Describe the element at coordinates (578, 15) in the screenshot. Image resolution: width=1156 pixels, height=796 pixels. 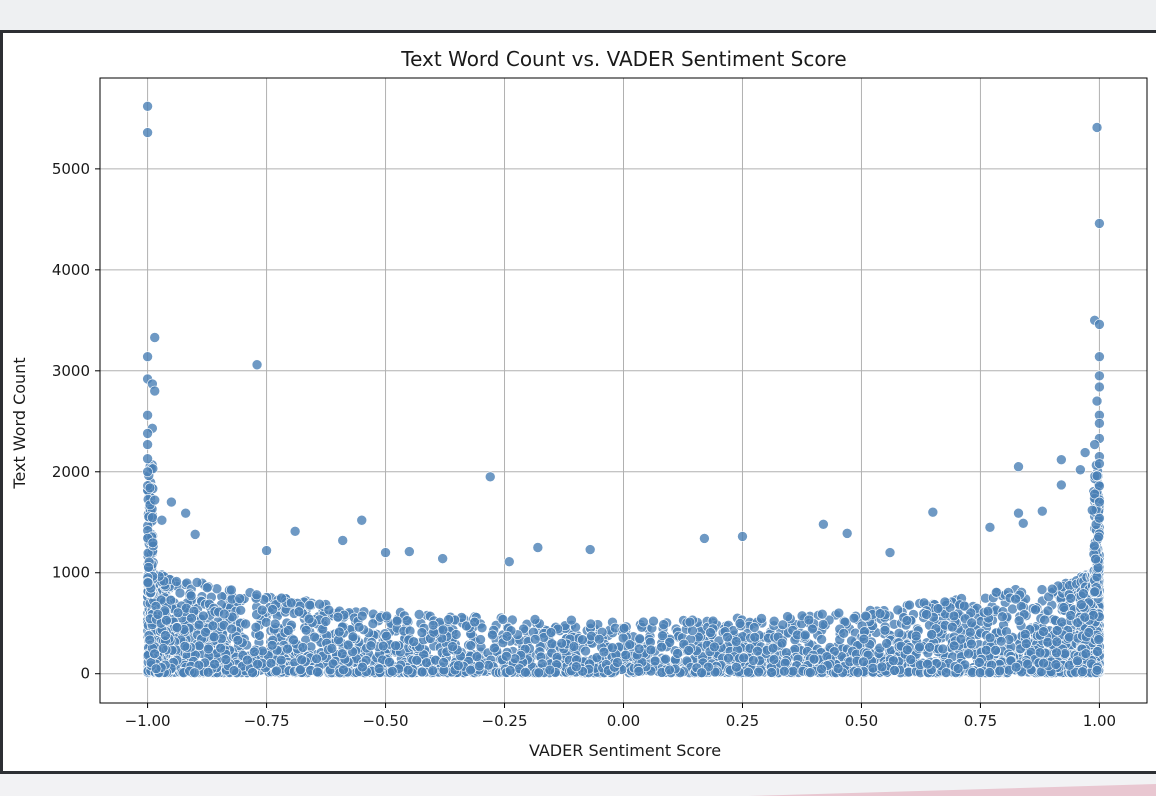
I see `top-strip` at that location.